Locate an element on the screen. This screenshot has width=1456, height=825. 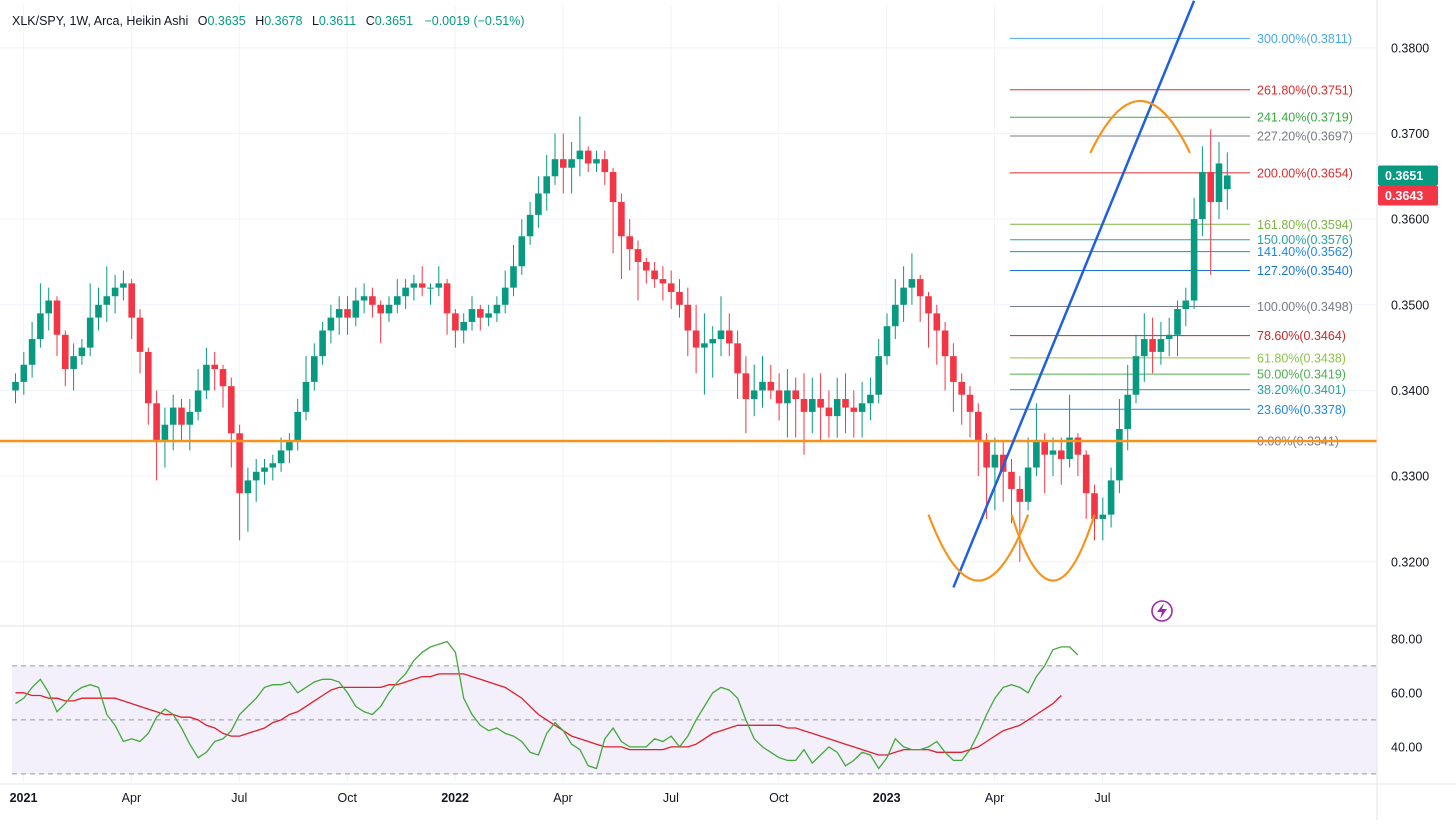
fib-level-label: 150.00%(0.3576) is located at coordinates (1305, 240).